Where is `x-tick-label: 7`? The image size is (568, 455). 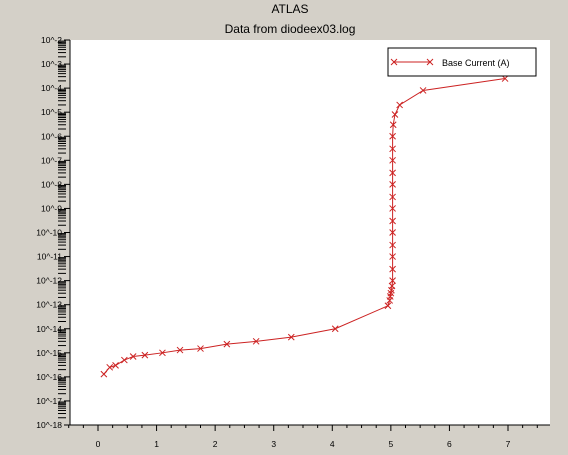 x-tick-label: 7 is located at coordinates (508, 444).